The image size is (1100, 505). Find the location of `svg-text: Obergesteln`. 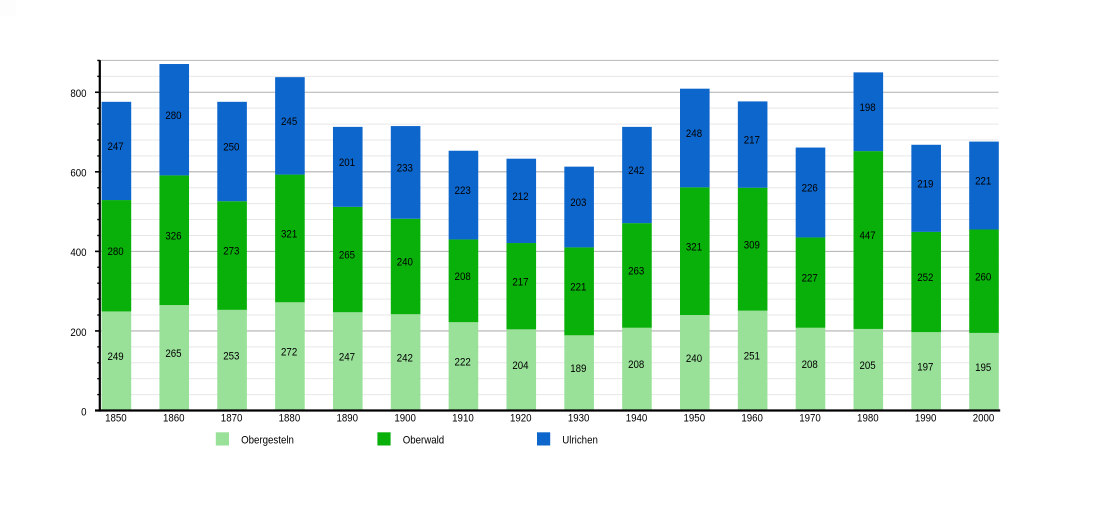

svg-text: Obergesteln is located at coordinates (267, 441).